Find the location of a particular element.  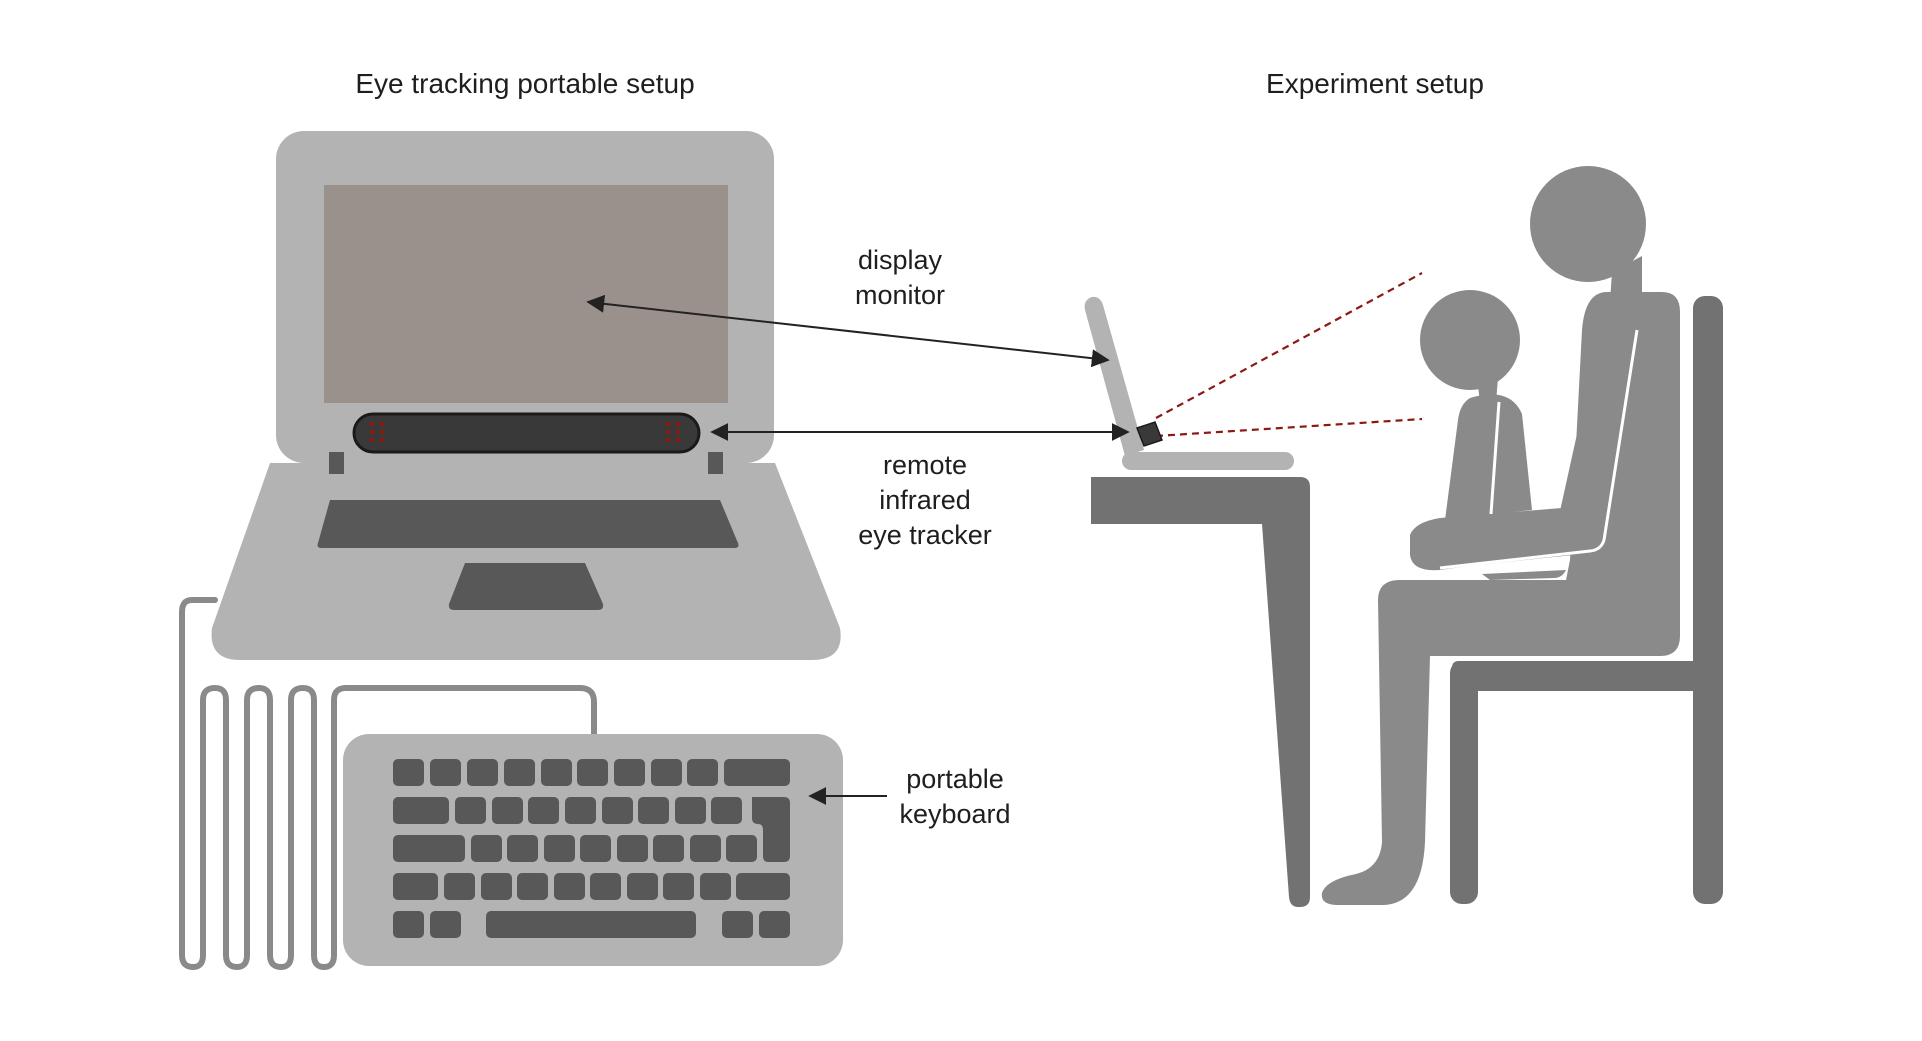

adult-head is located at coordinates (1588, 224).